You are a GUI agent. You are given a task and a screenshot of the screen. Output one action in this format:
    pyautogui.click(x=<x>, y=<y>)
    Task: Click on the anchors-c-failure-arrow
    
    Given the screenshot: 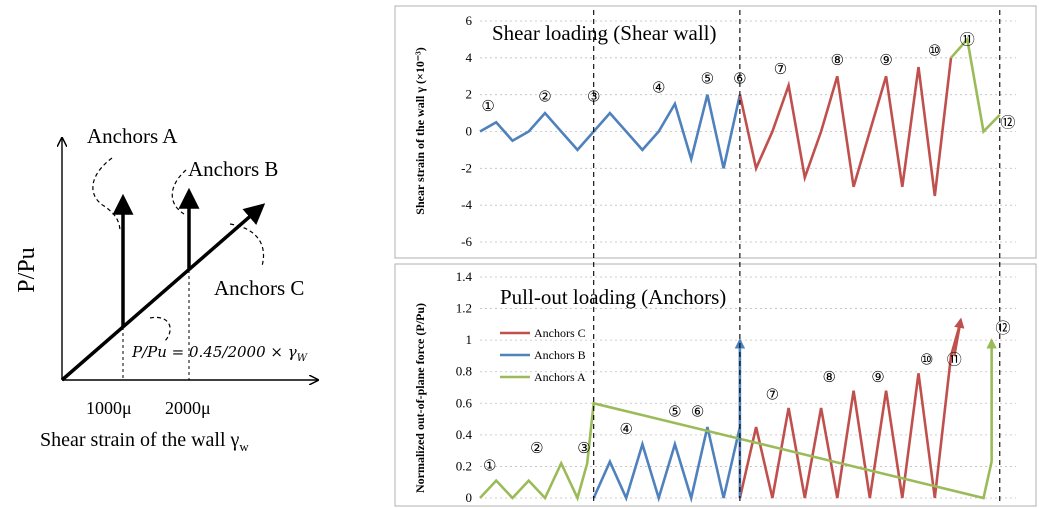 What is the action you would take?
    pyautogui.click(x=958, y=337)
    